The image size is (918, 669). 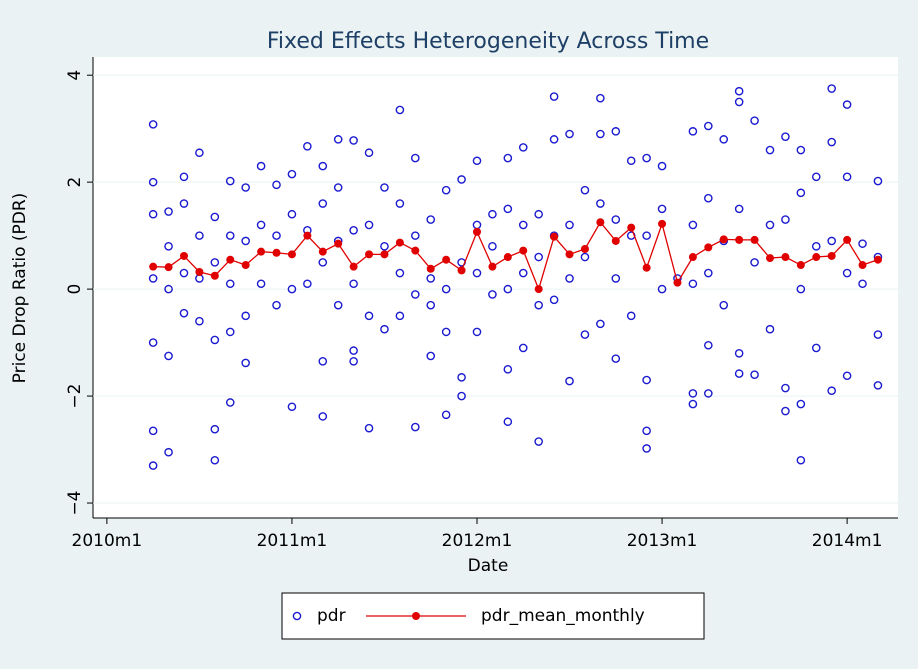 What do you see at coordinates (75, 502) in the screenshot?
I see `y-tick-label: −4` at bounding box center [75, 502].